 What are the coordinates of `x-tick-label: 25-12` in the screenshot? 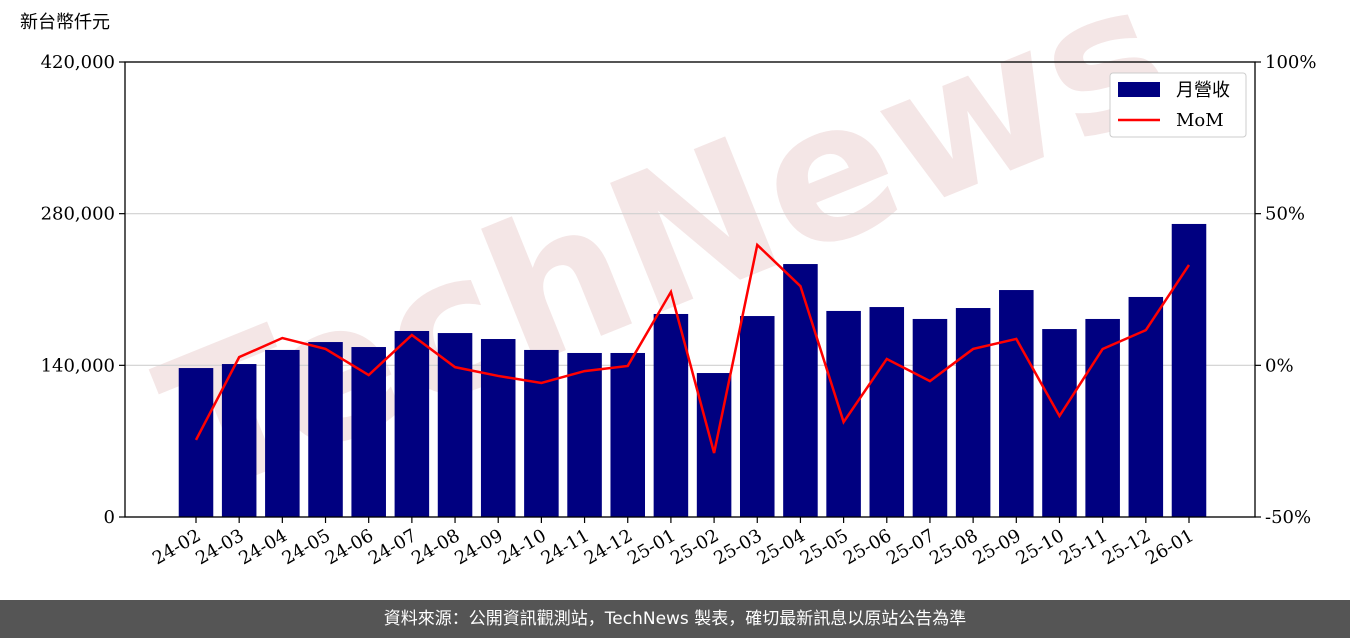 It's located at (1126, 547).